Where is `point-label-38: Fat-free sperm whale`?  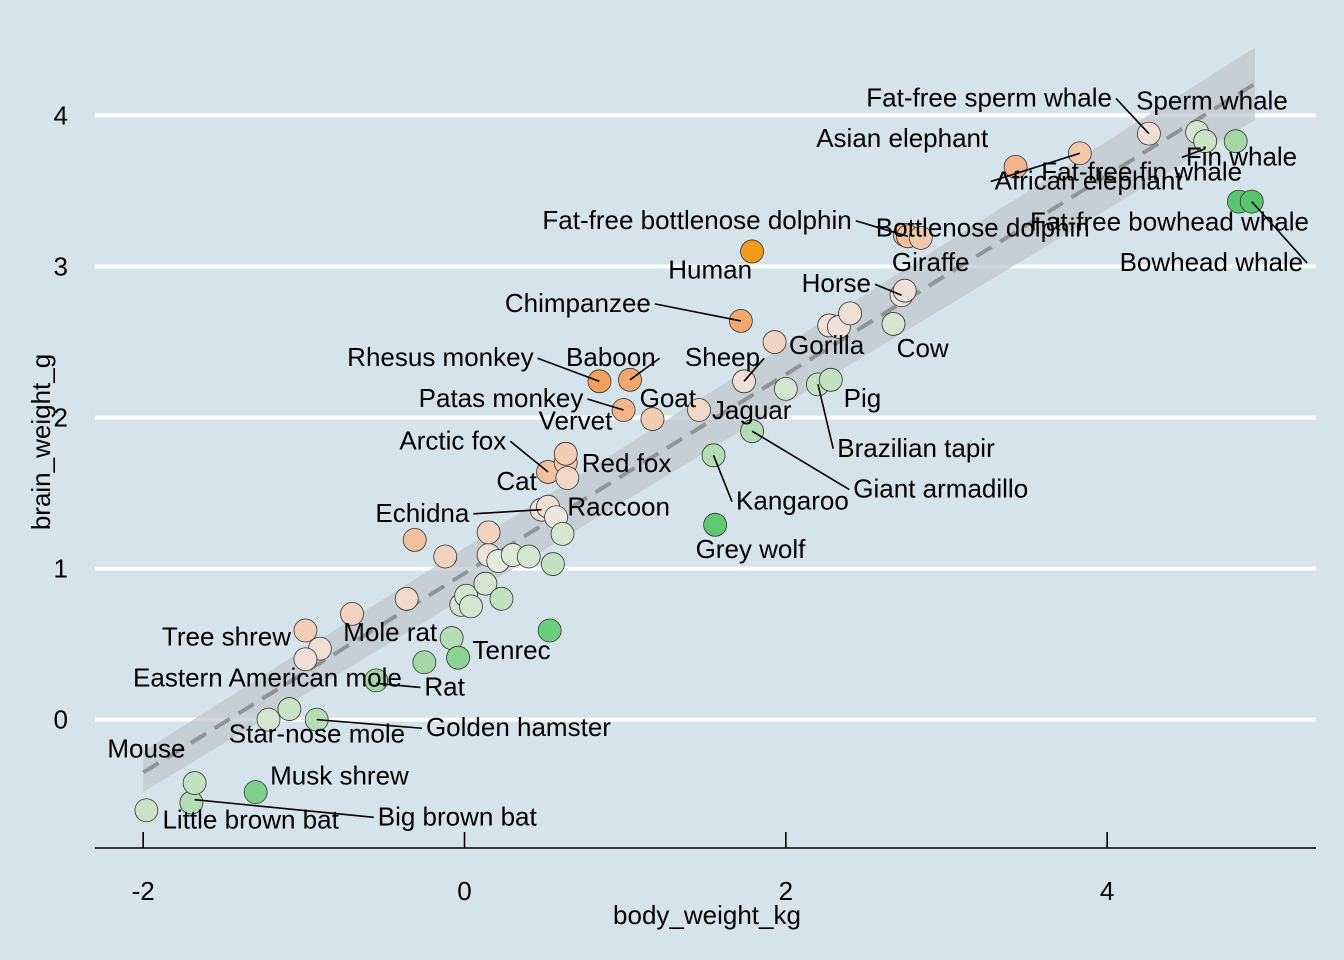 point-label-38: Fat-free sperm whale is located at coordinates (989, 97).